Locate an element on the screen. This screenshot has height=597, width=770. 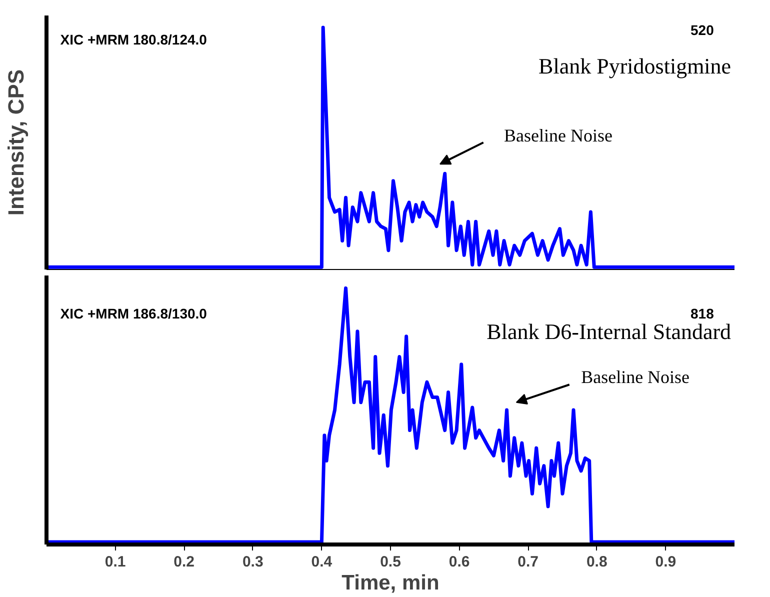
x-axis-title: Time, min is located at coordinates (391, 583).